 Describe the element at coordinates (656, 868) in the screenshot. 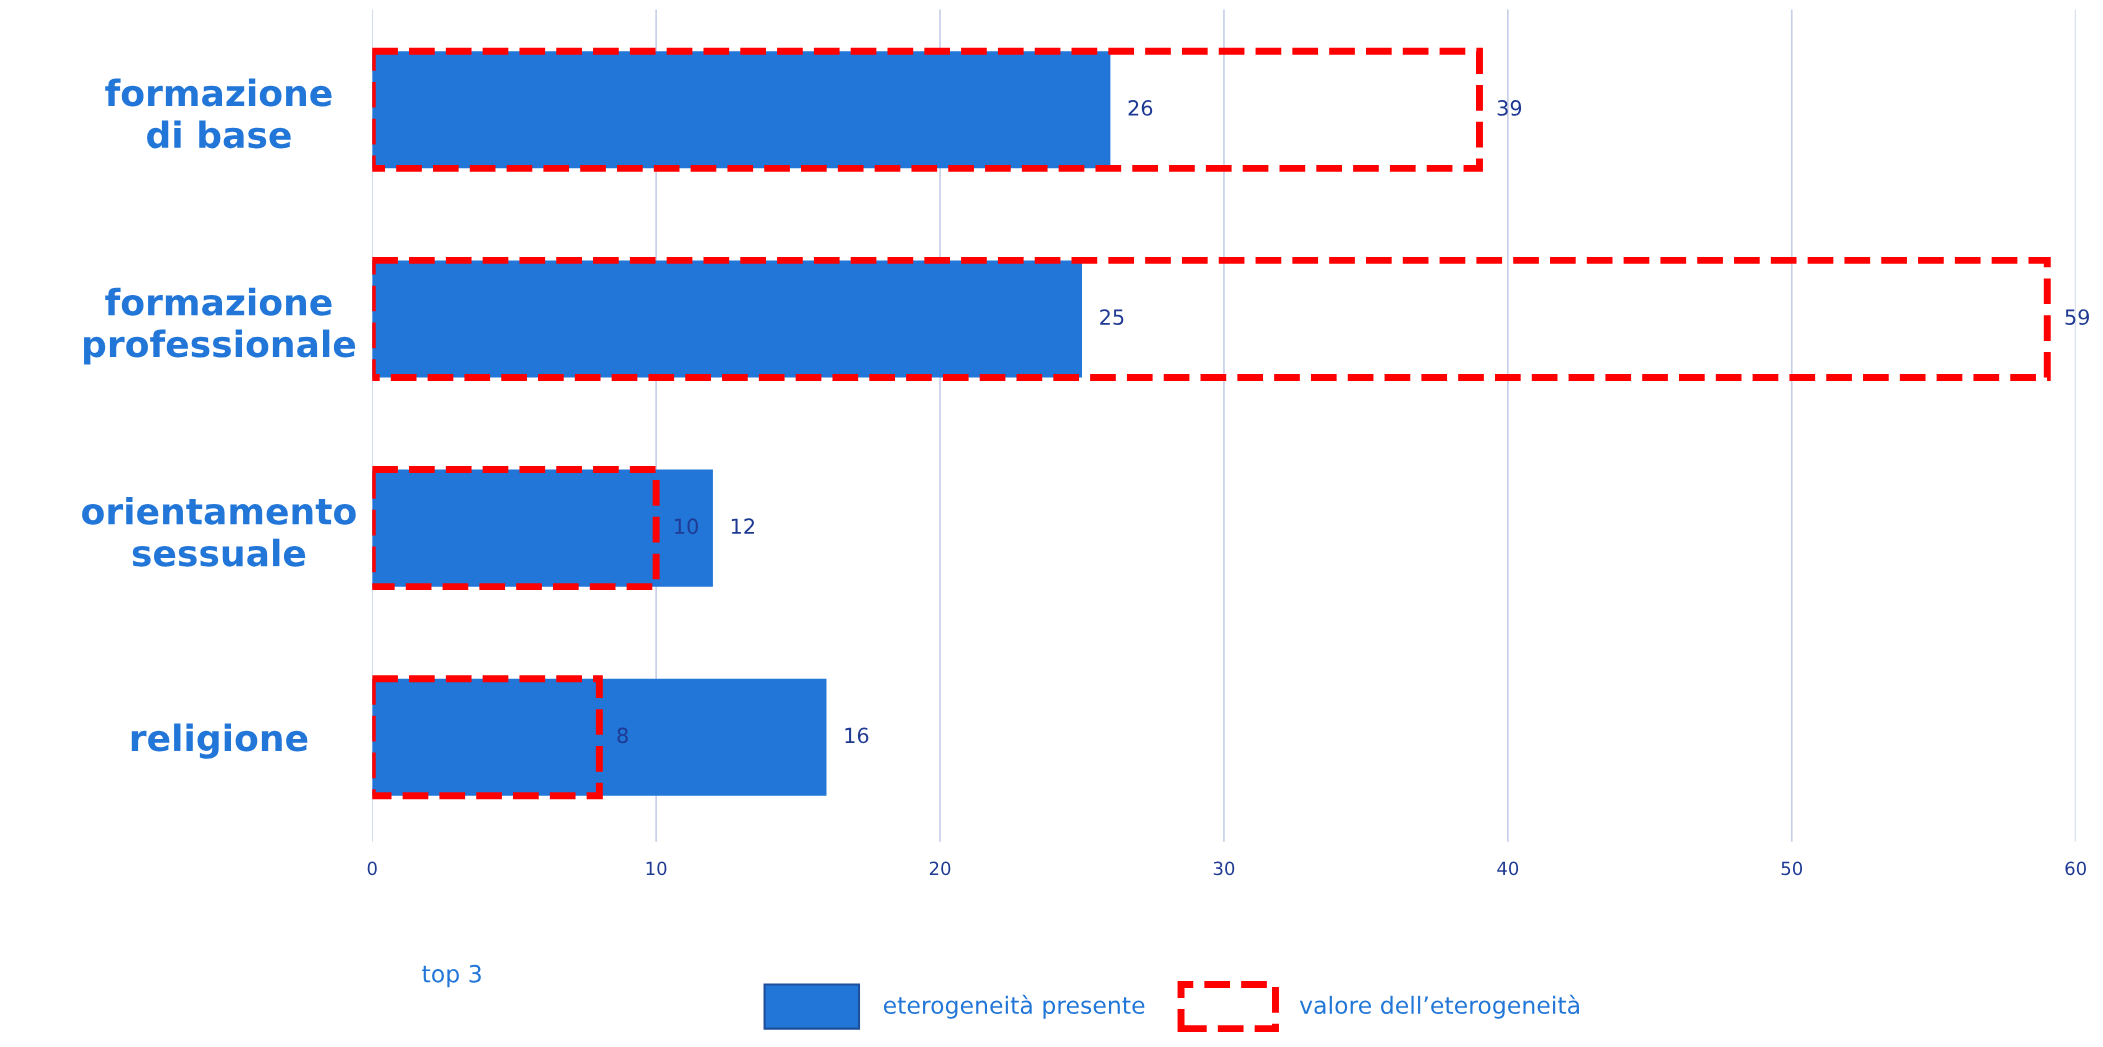

I see `x-tick-label: 10` at that location.